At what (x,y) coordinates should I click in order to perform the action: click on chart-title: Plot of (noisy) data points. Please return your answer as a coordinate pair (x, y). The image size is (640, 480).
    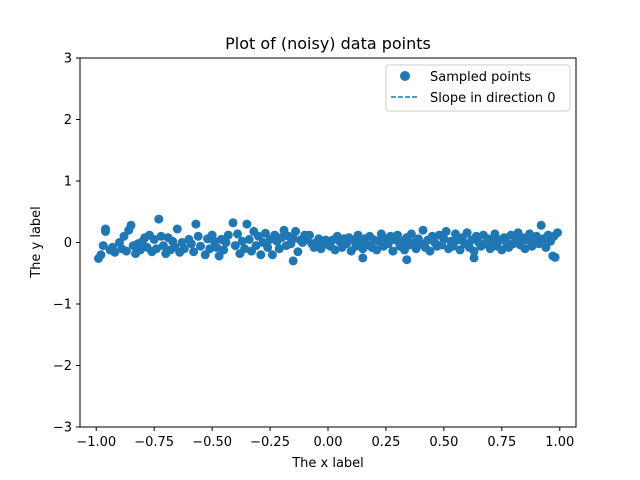
    Looking at the image, I should click on (328, 43).